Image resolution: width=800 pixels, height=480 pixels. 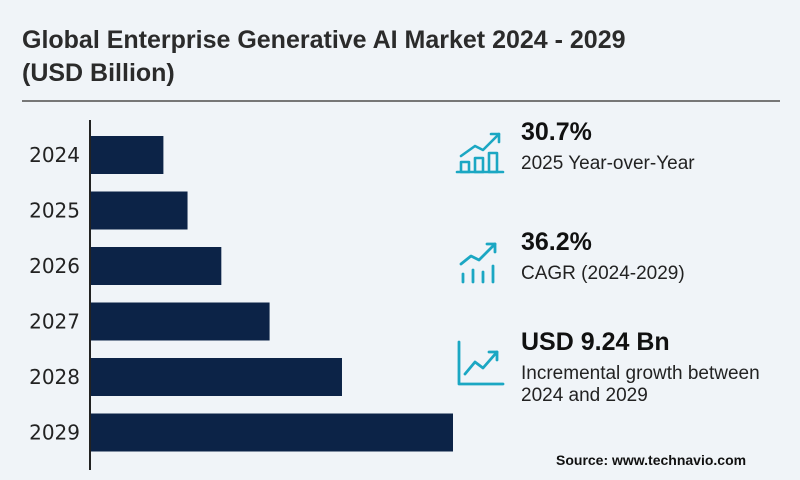 What do you see at coordinates (54, 155) in the screenshot?
I see `category-label-2024: 2024` at bounding box center [54, 155].